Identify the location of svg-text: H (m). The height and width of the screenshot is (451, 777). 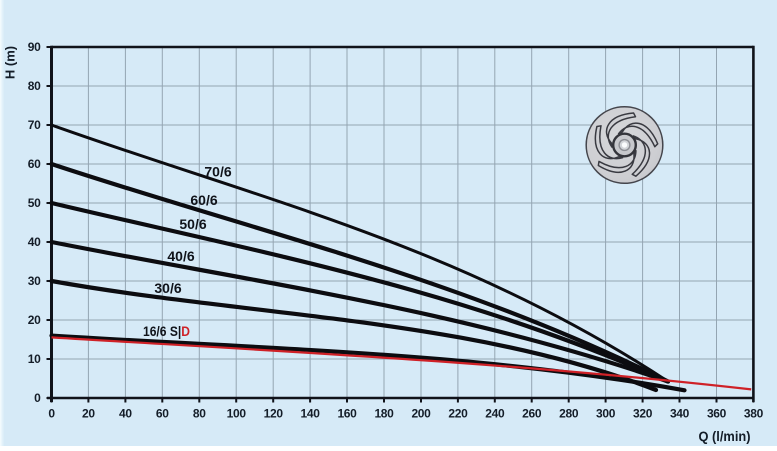
(10, 62).